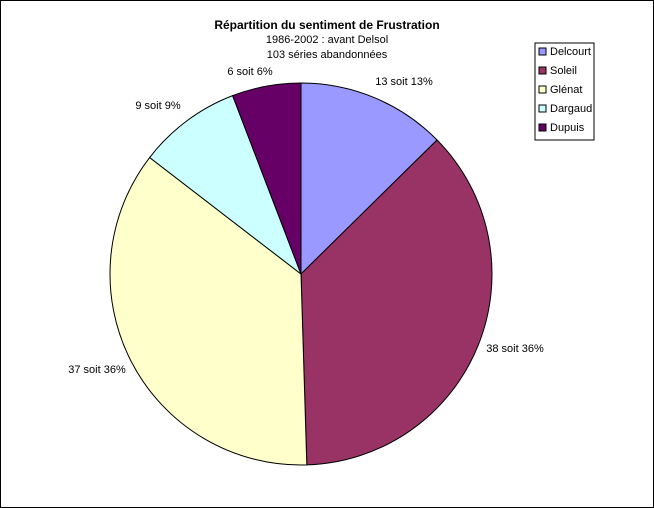 This screenshot has height=508, width=654. I want to click on data-label-delcourt: 13 soit 13%, so click(404, 82).